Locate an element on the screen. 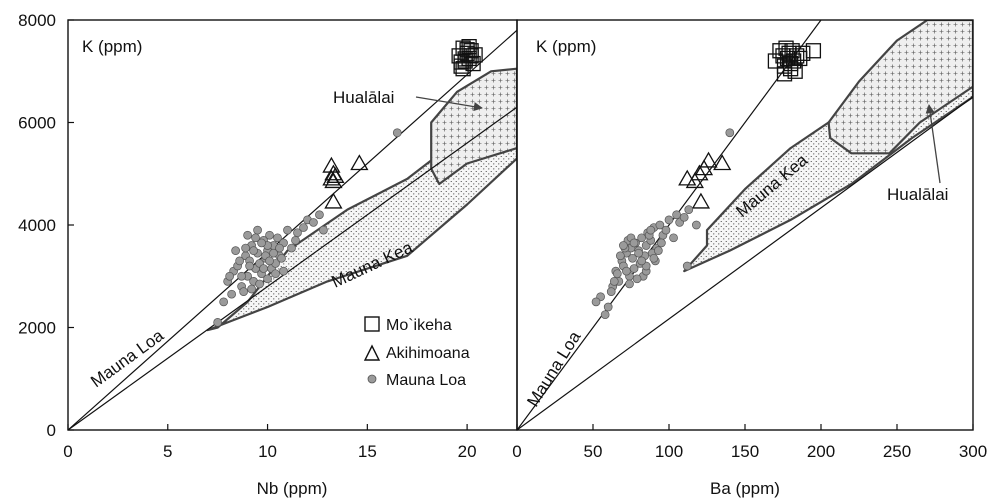 The image size is (997, 500). series-mo-ikeha is located at coordinates (794, 61).